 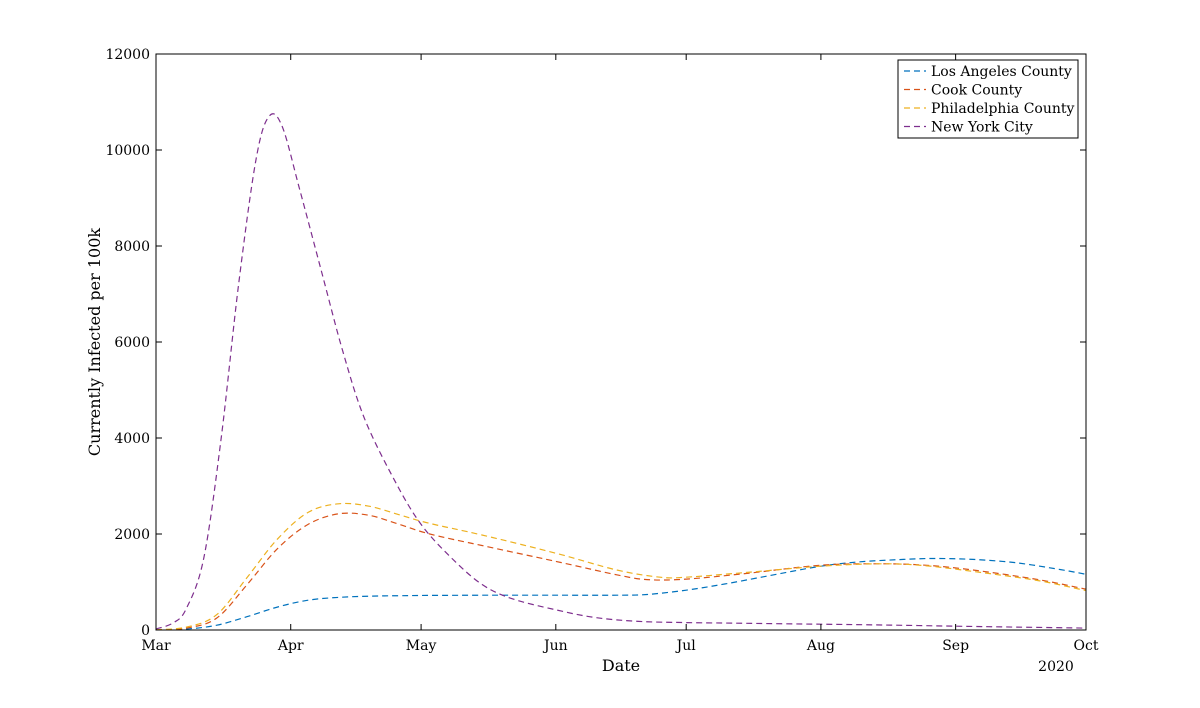 I want to click on legend-label: Cook County, so click(x=976, y=91).